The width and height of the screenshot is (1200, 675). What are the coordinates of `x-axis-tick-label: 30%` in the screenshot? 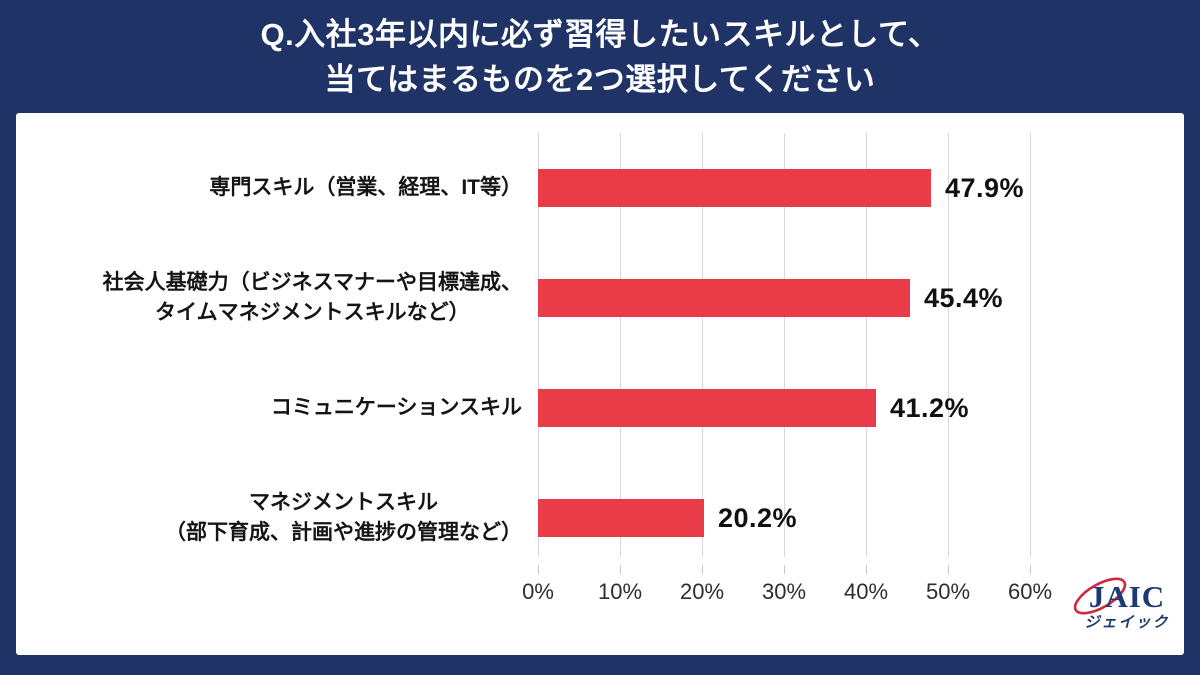 It's located at (784, 591).